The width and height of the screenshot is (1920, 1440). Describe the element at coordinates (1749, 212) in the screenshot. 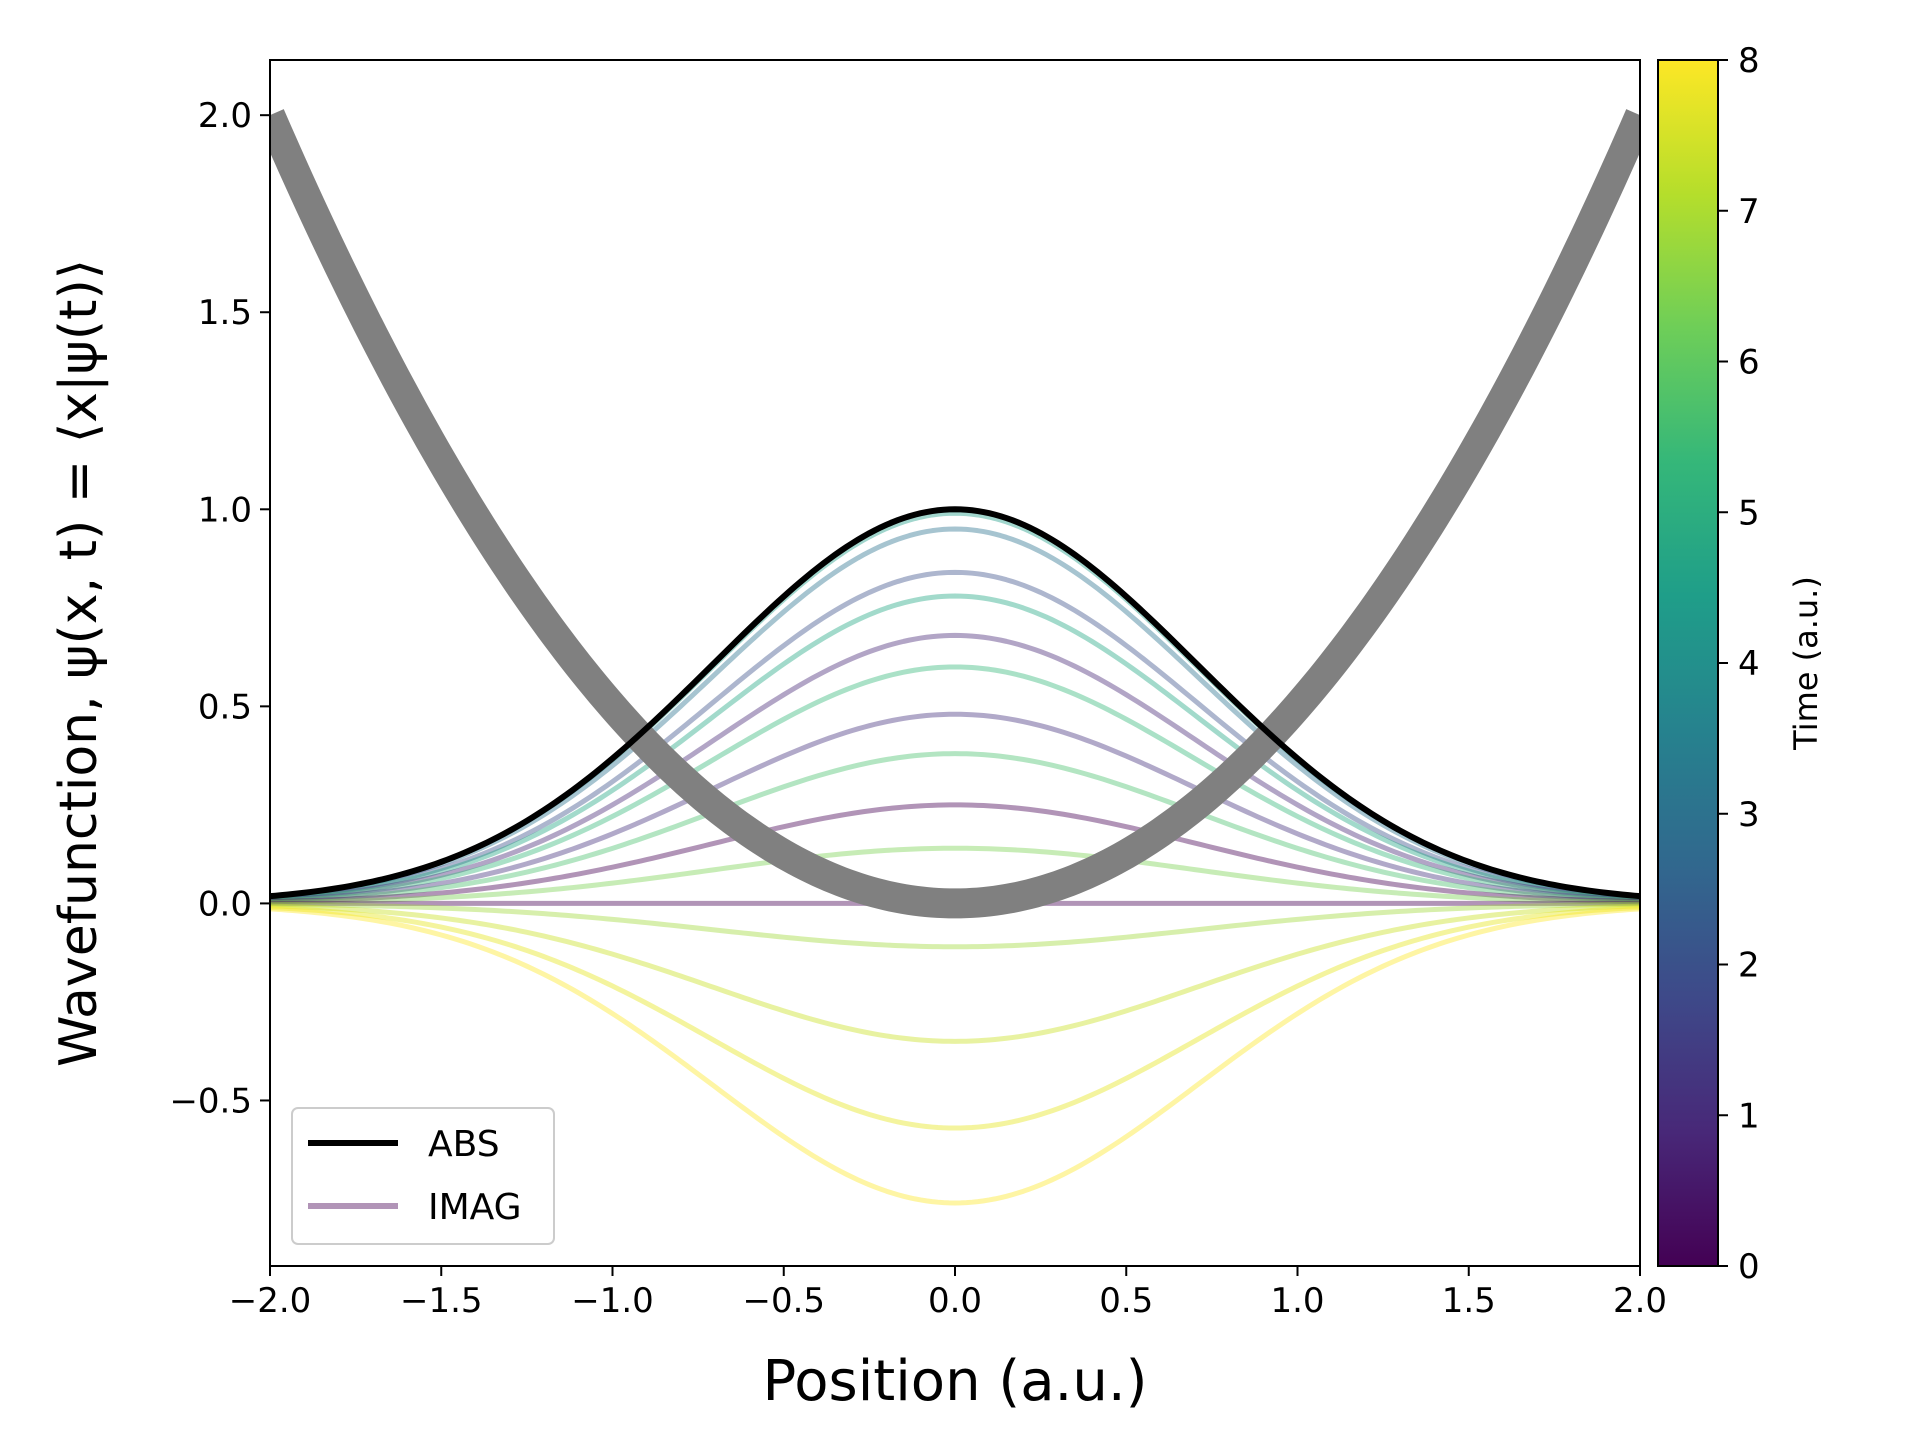

I see `colorbar-tick-label: 7` at that location.